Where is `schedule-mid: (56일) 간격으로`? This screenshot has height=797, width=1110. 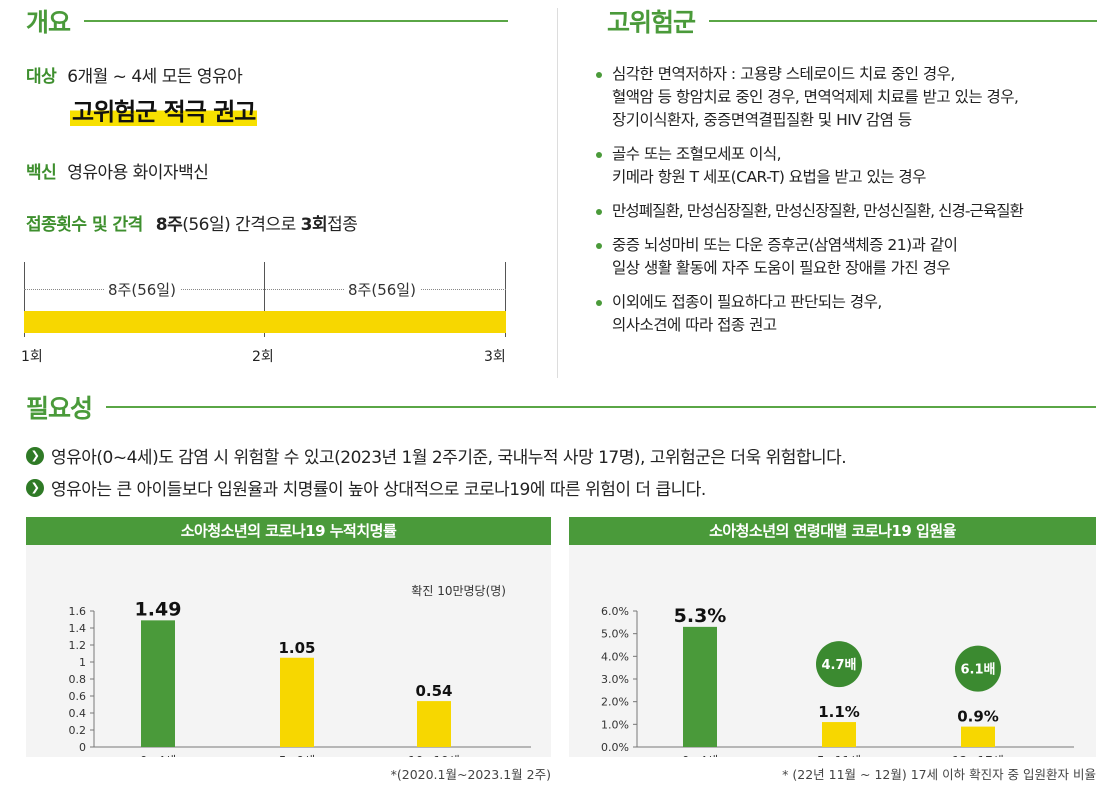 schedule-mid: (56일) 간격으로 is located at coordinates (241, 225).